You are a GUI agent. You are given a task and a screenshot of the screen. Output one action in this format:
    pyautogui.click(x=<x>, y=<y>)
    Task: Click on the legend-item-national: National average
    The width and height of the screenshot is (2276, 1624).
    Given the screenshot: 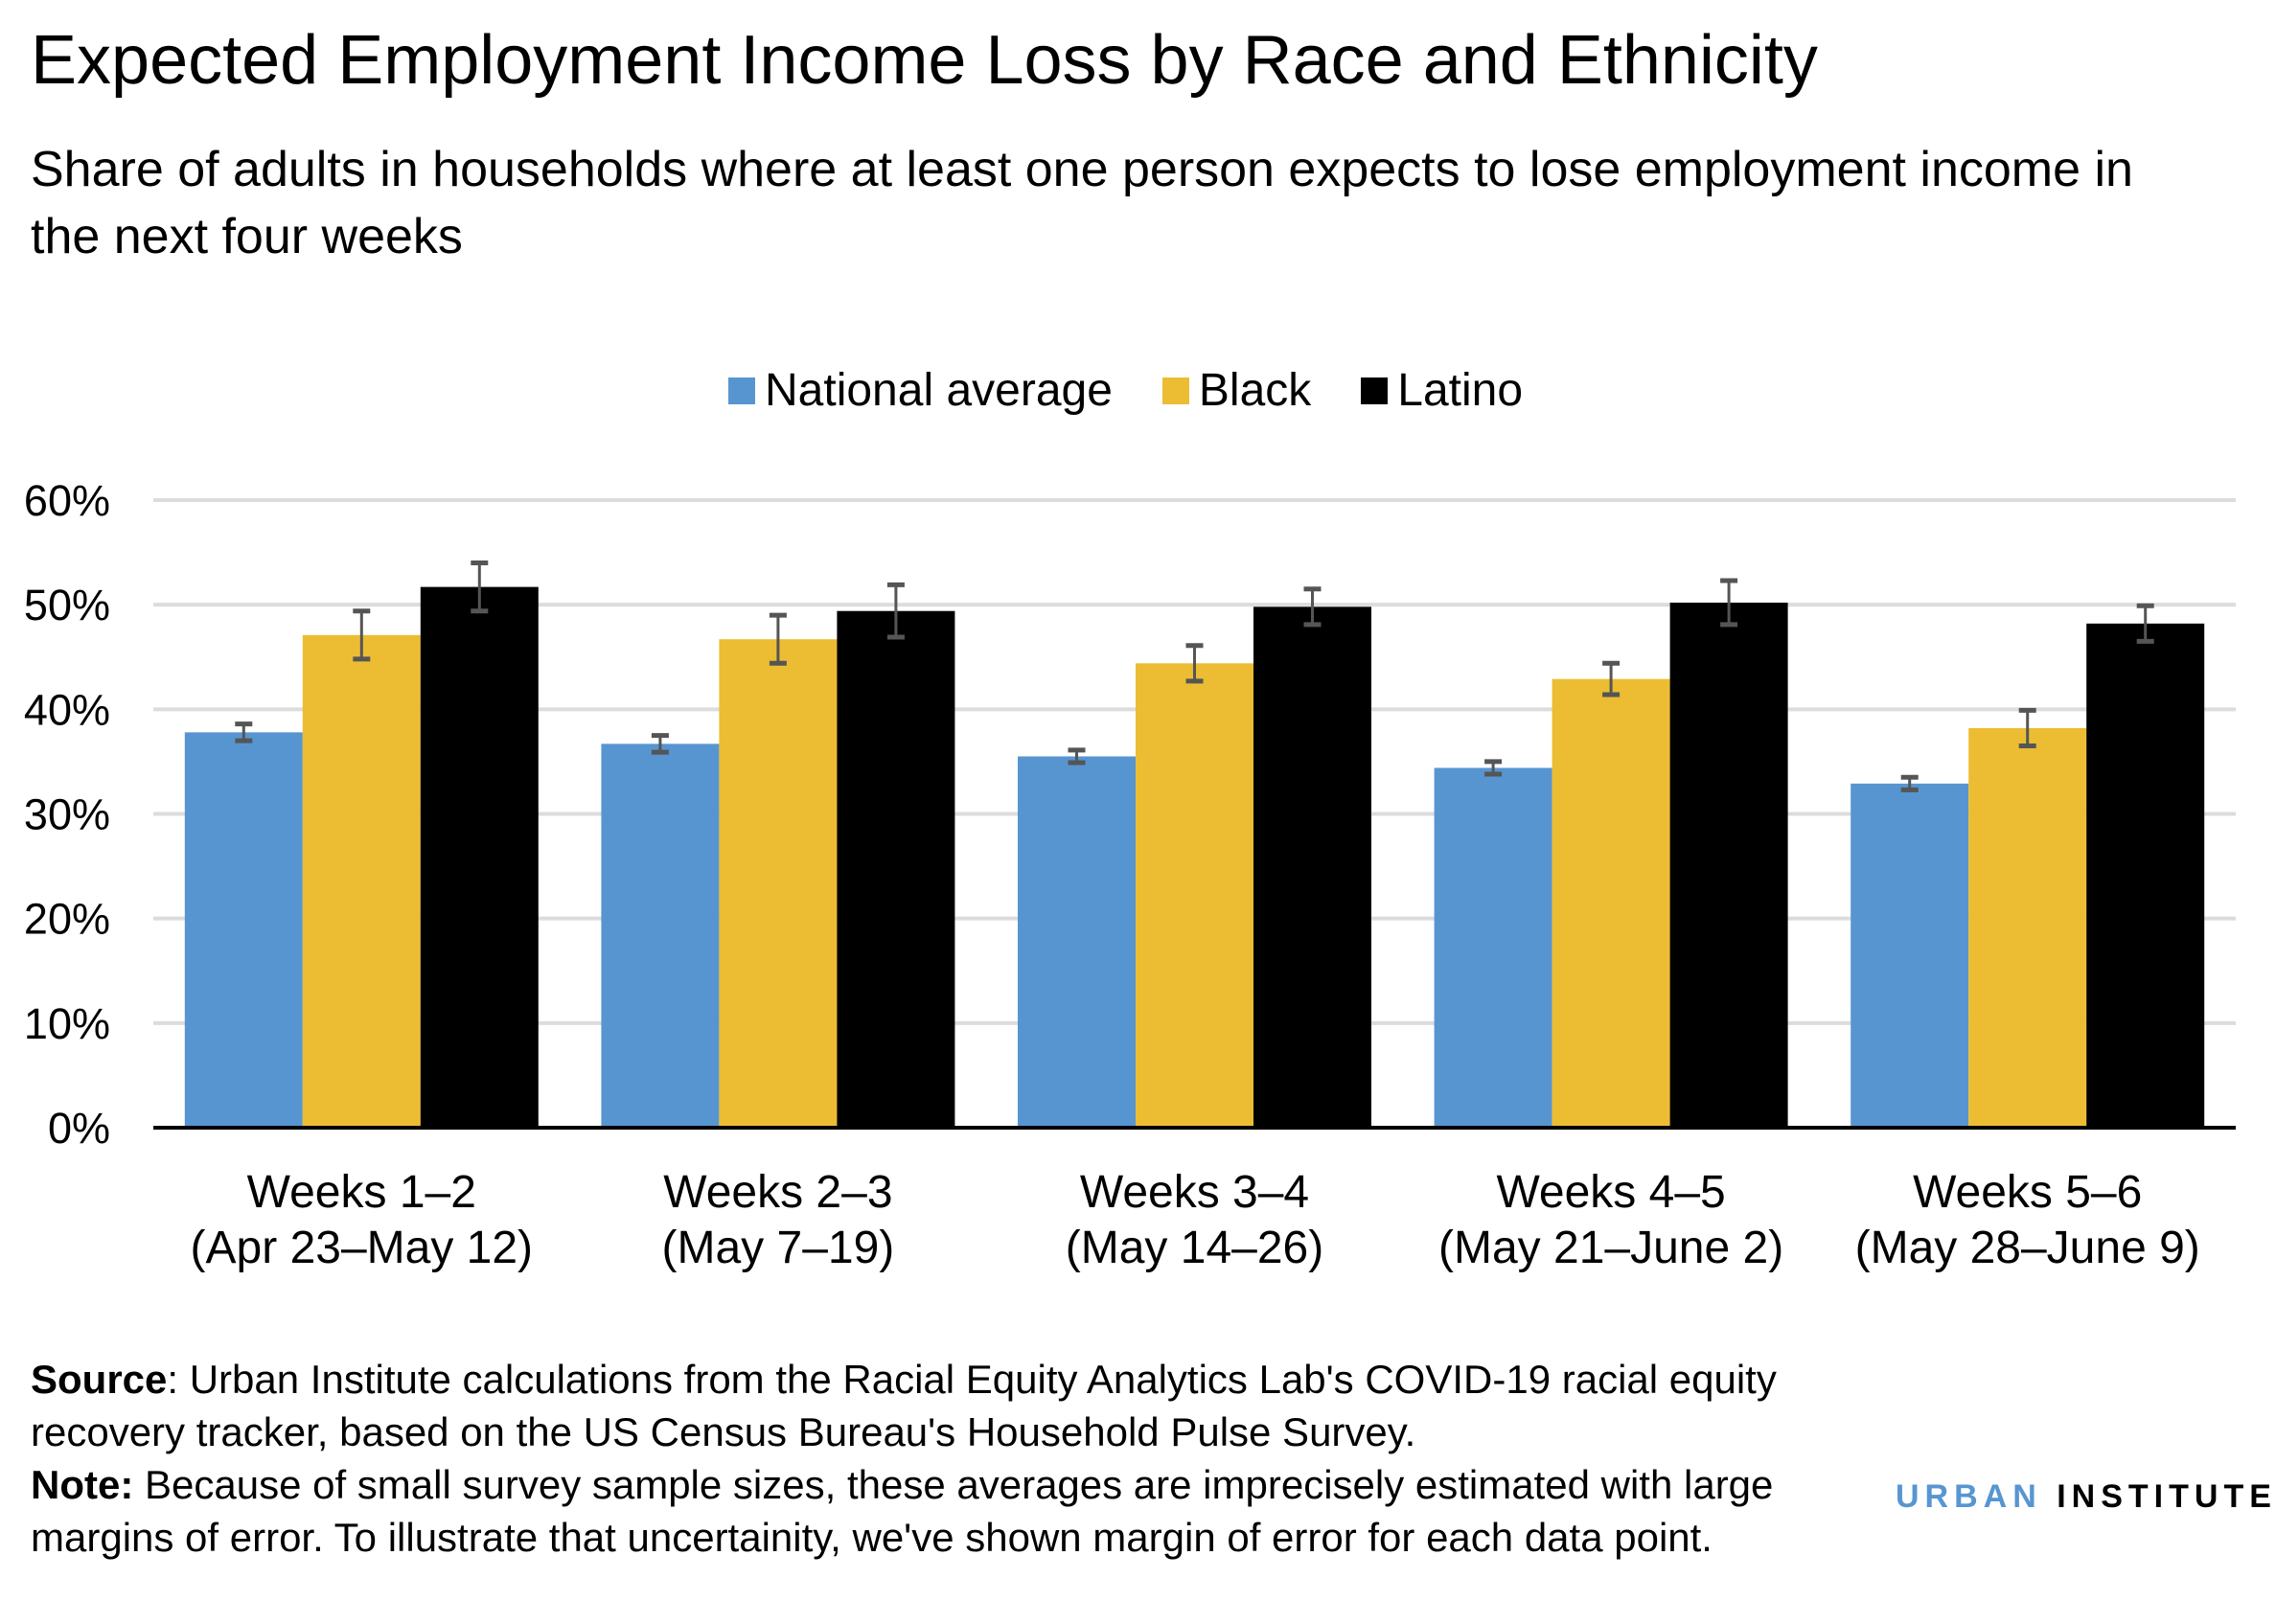 What is the action you would take?
    pyautogui.click(x=920, y=391)
    